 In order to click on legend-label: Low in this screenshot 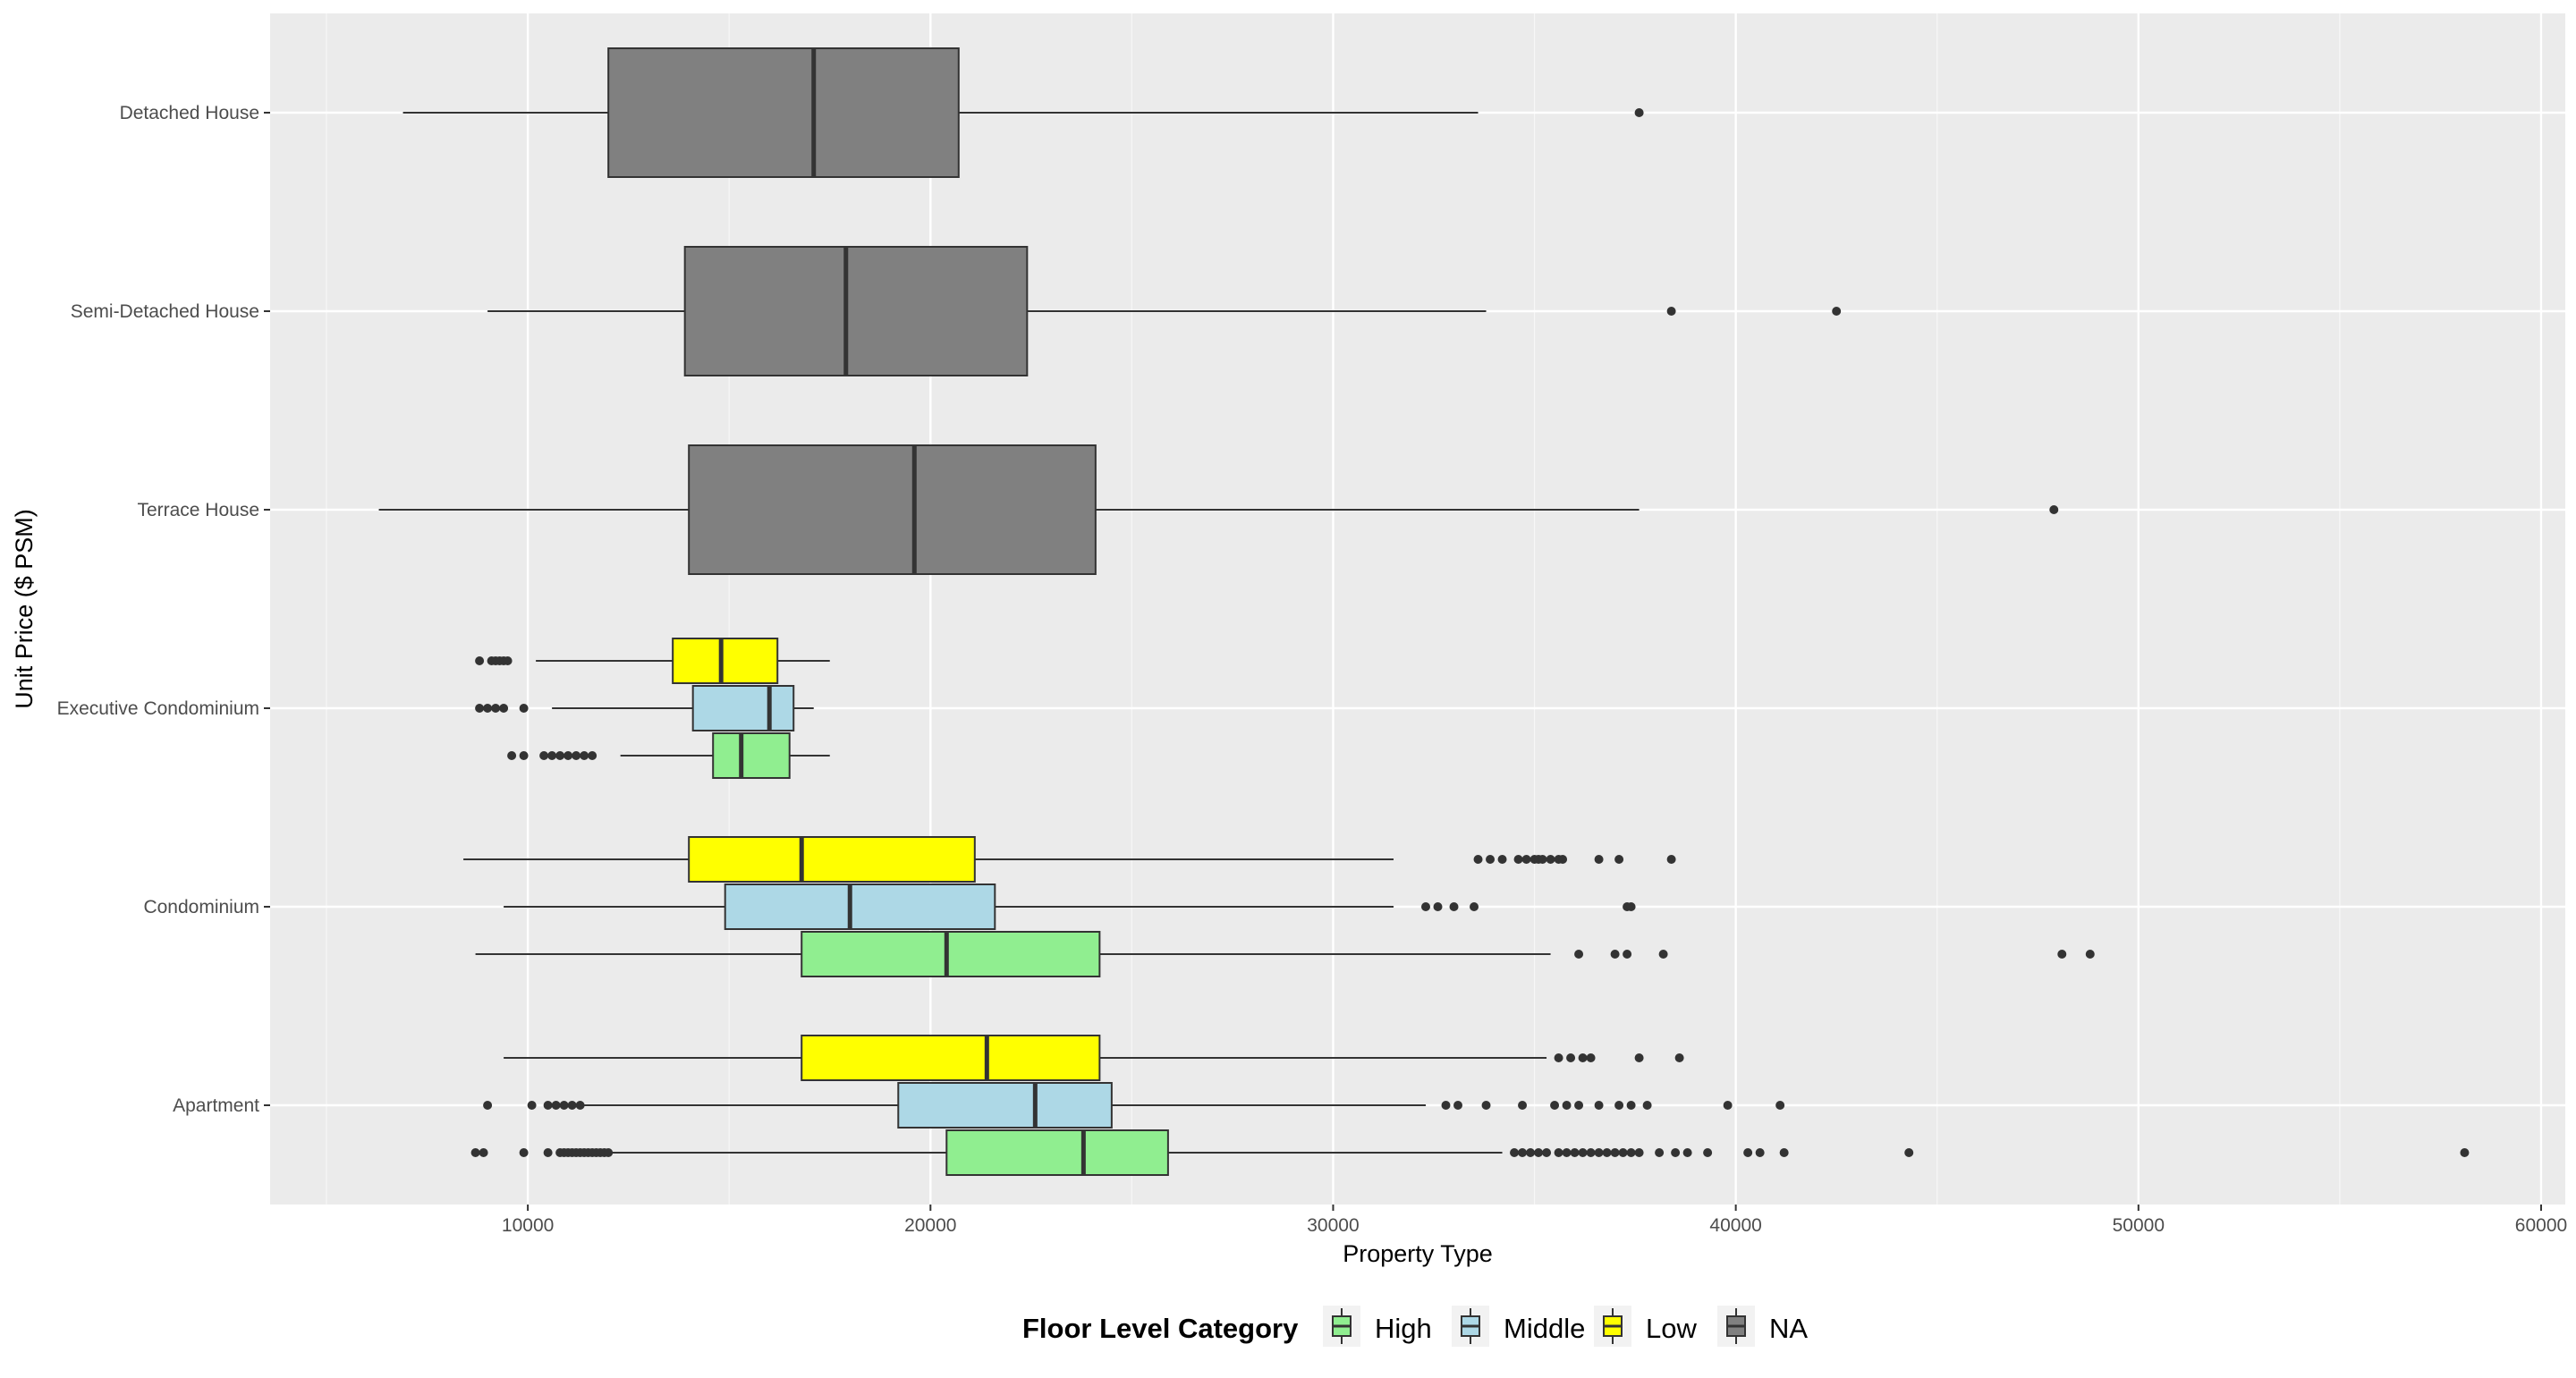, I will do `click(1671, 1328)`.